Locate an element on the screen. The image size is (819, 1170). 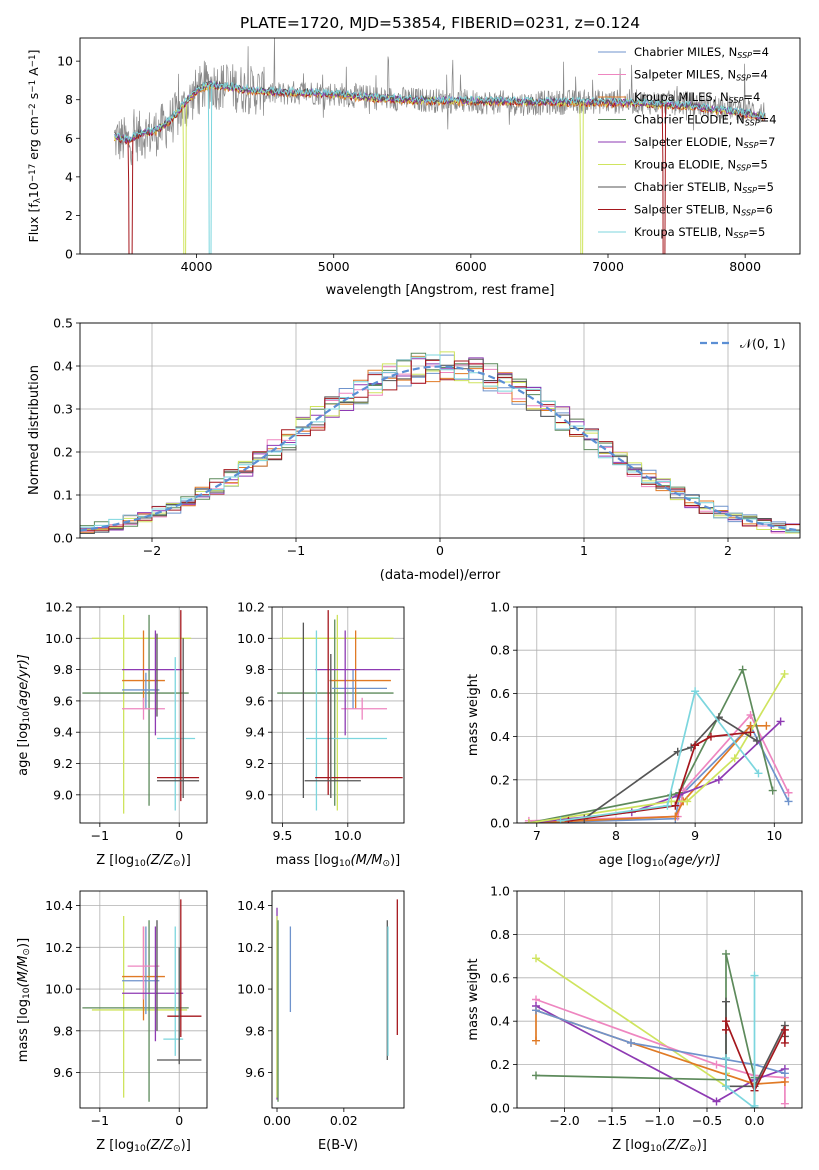
massweight_vs_Z-plot-area is located at coordinates (660, 1028).